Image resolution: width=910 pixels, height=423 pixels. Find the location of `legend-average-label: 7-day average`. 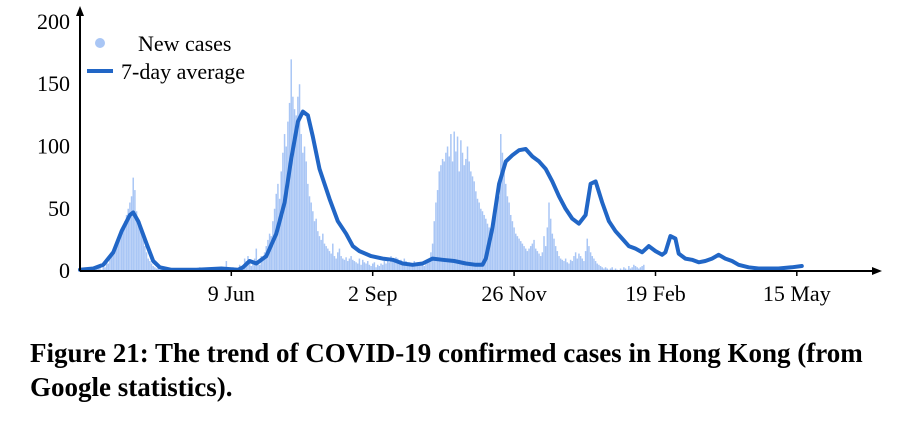

legend-average-label: 7-day average is located at coordinates (183, 71).